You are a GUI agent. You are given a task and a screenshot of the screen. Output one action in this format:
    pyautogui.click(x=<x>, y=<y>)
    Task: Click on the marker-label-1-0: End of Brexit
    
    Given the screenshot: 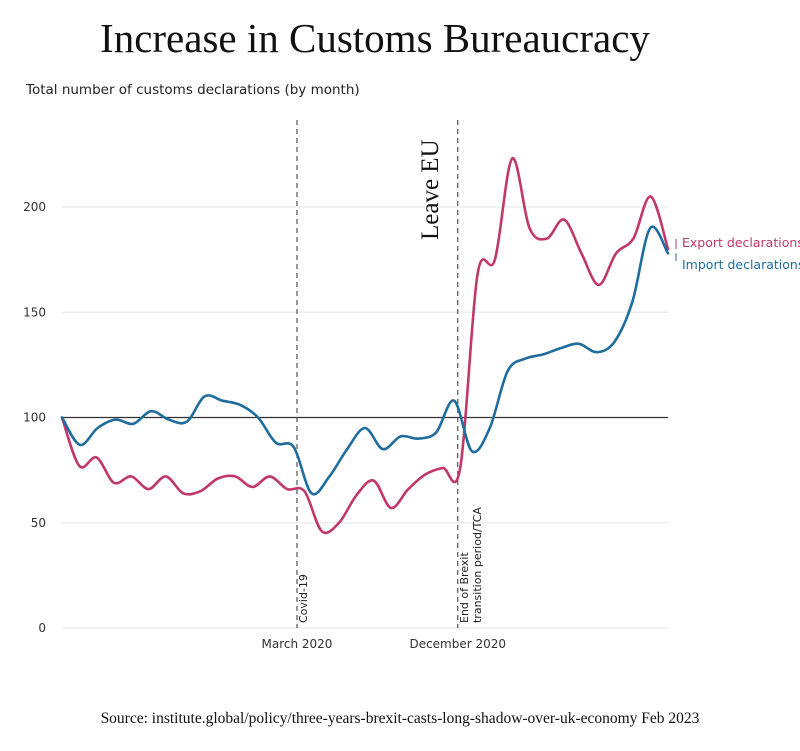 What is the action you would take?
    pyautogui.click(x=464, y=587)
    